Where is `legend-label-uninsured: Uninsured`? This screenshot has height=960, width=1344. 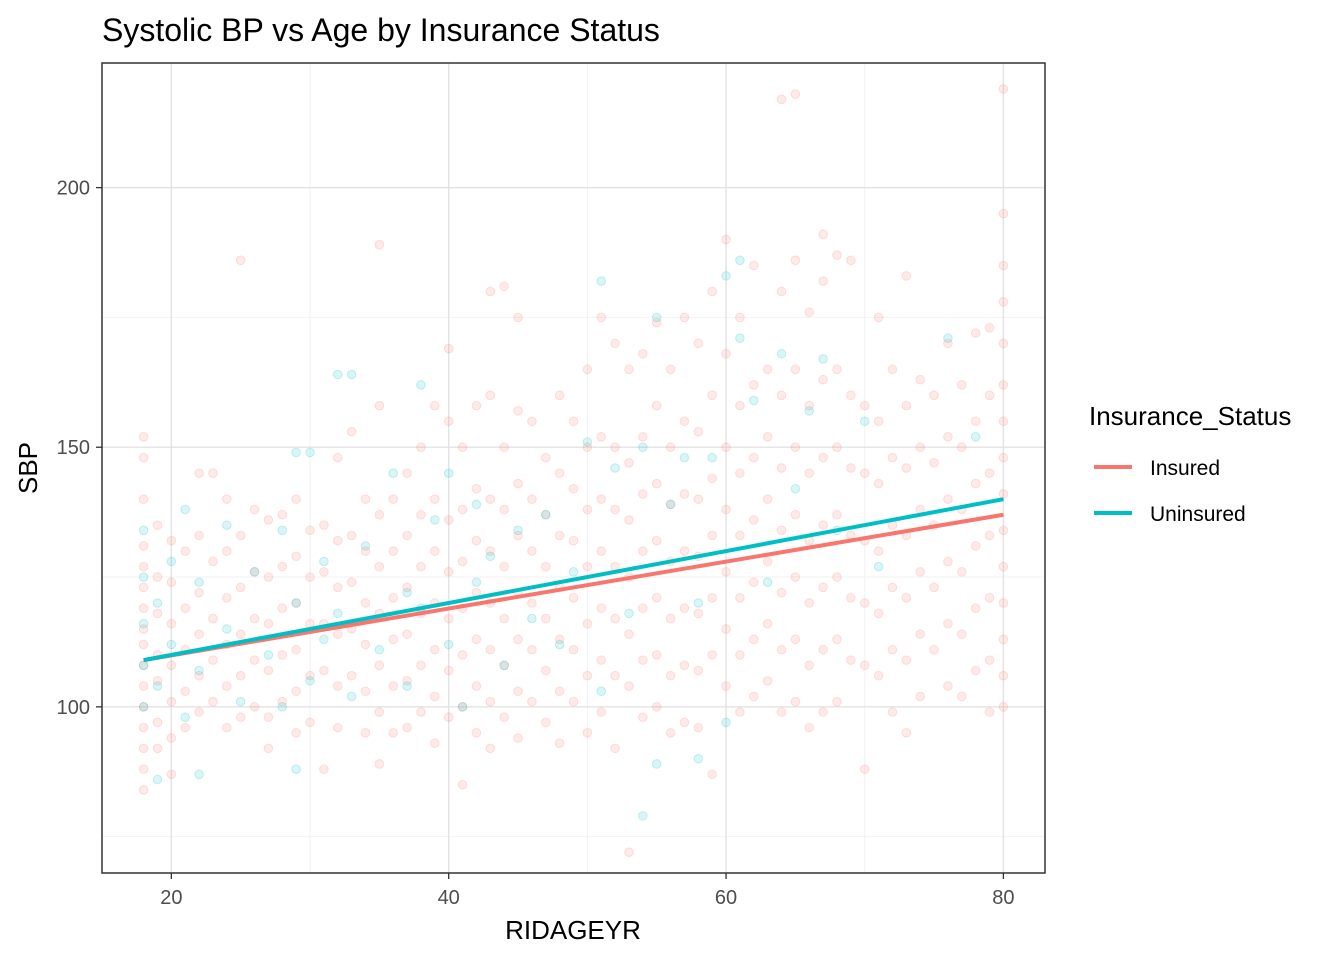 legend-label-uninsured: Uninsured is located at coordinates (1198, 514).